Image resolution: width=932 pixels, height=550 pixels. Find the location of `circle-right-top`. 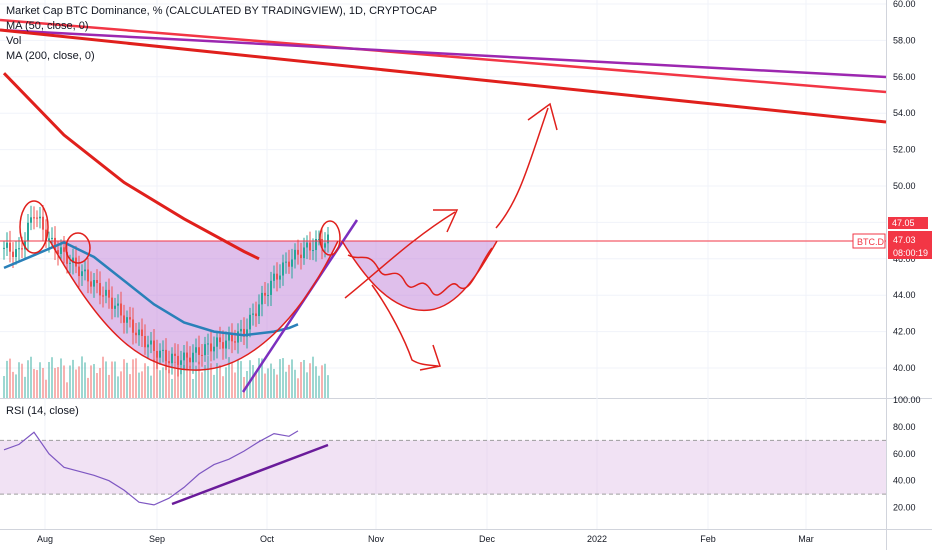

circle-right-top is located at coordinates (330, 238).